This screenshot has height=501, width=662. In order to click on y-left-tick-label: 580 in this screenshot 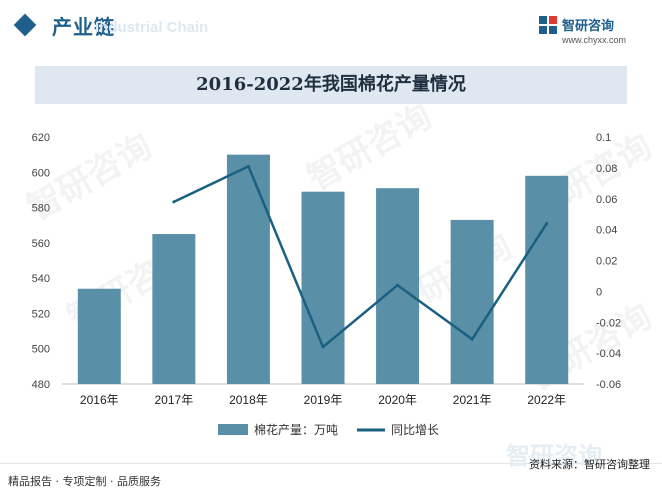, I will do `click(41, 209)`.